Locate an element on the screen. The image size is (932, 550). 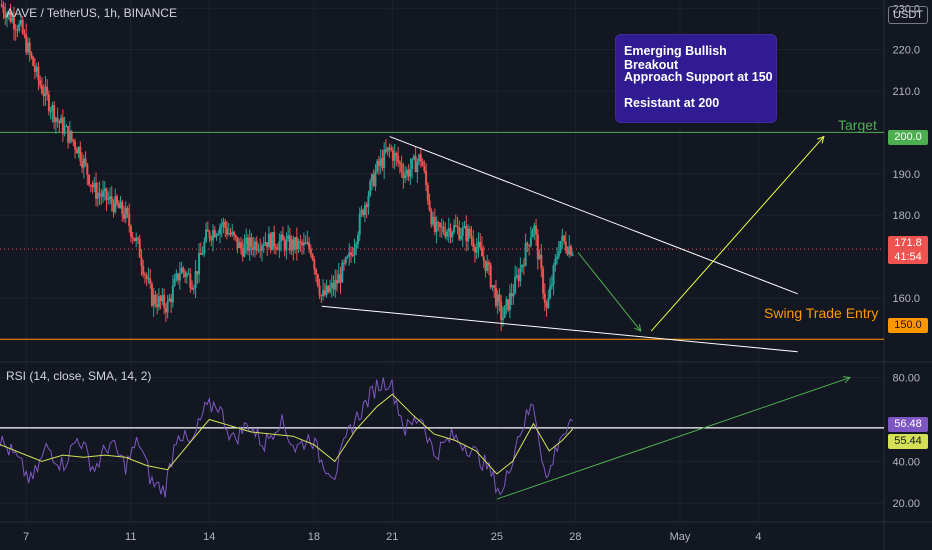
rsi-tick-label: 20.00 is located at coordinates (906, 504).